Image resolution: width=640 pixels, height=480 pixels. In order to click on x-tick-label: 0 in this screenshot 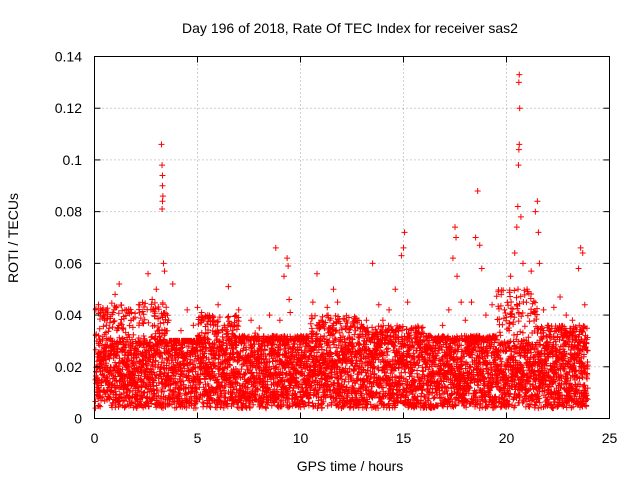, I will do `click(95, 438)`.